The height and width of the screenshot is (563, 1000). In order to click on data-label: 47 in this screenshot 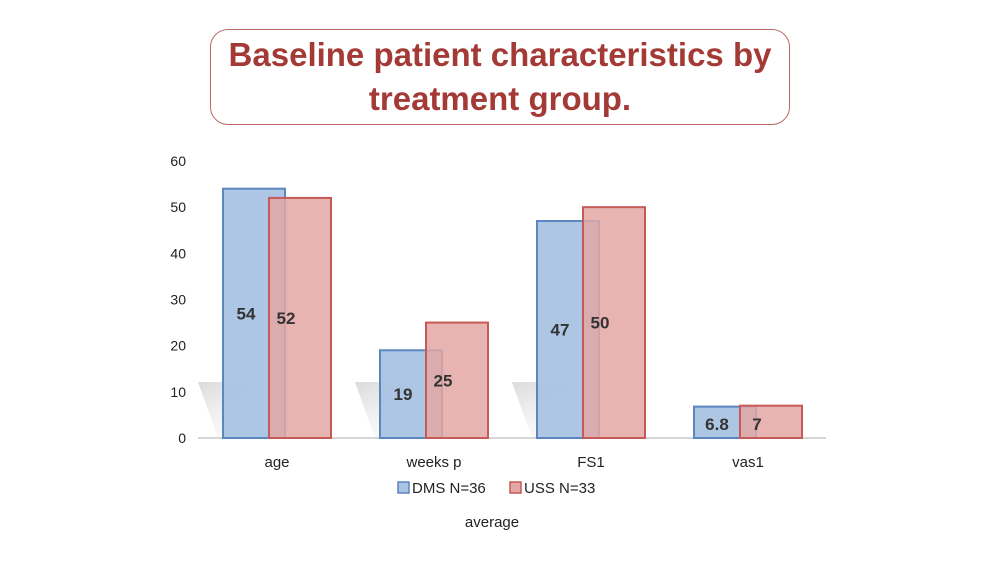, I will do `click(560, 330)`.